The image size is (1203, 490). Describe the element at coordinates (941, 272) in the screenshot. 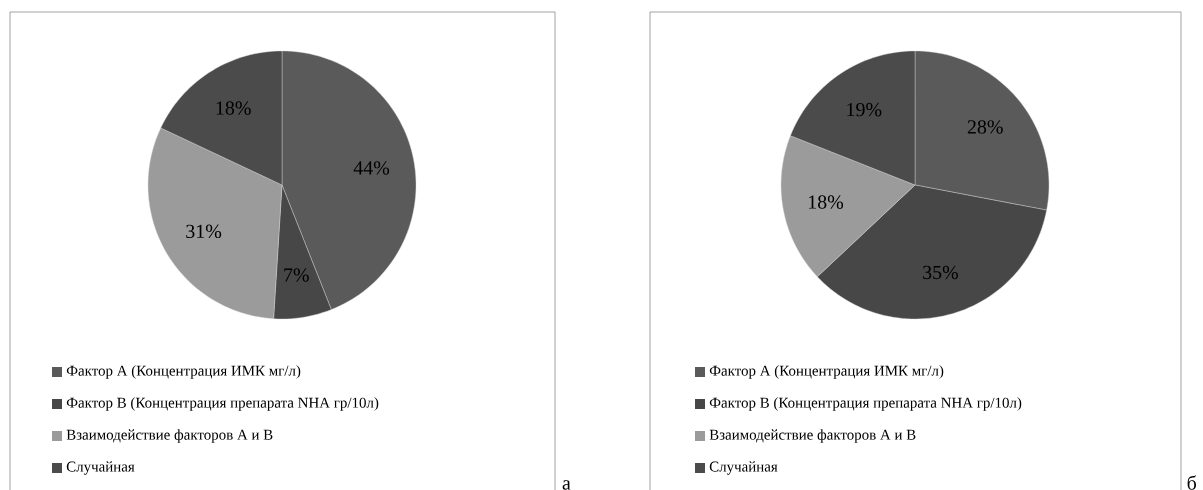

I see `data-label: 35%` at that location.